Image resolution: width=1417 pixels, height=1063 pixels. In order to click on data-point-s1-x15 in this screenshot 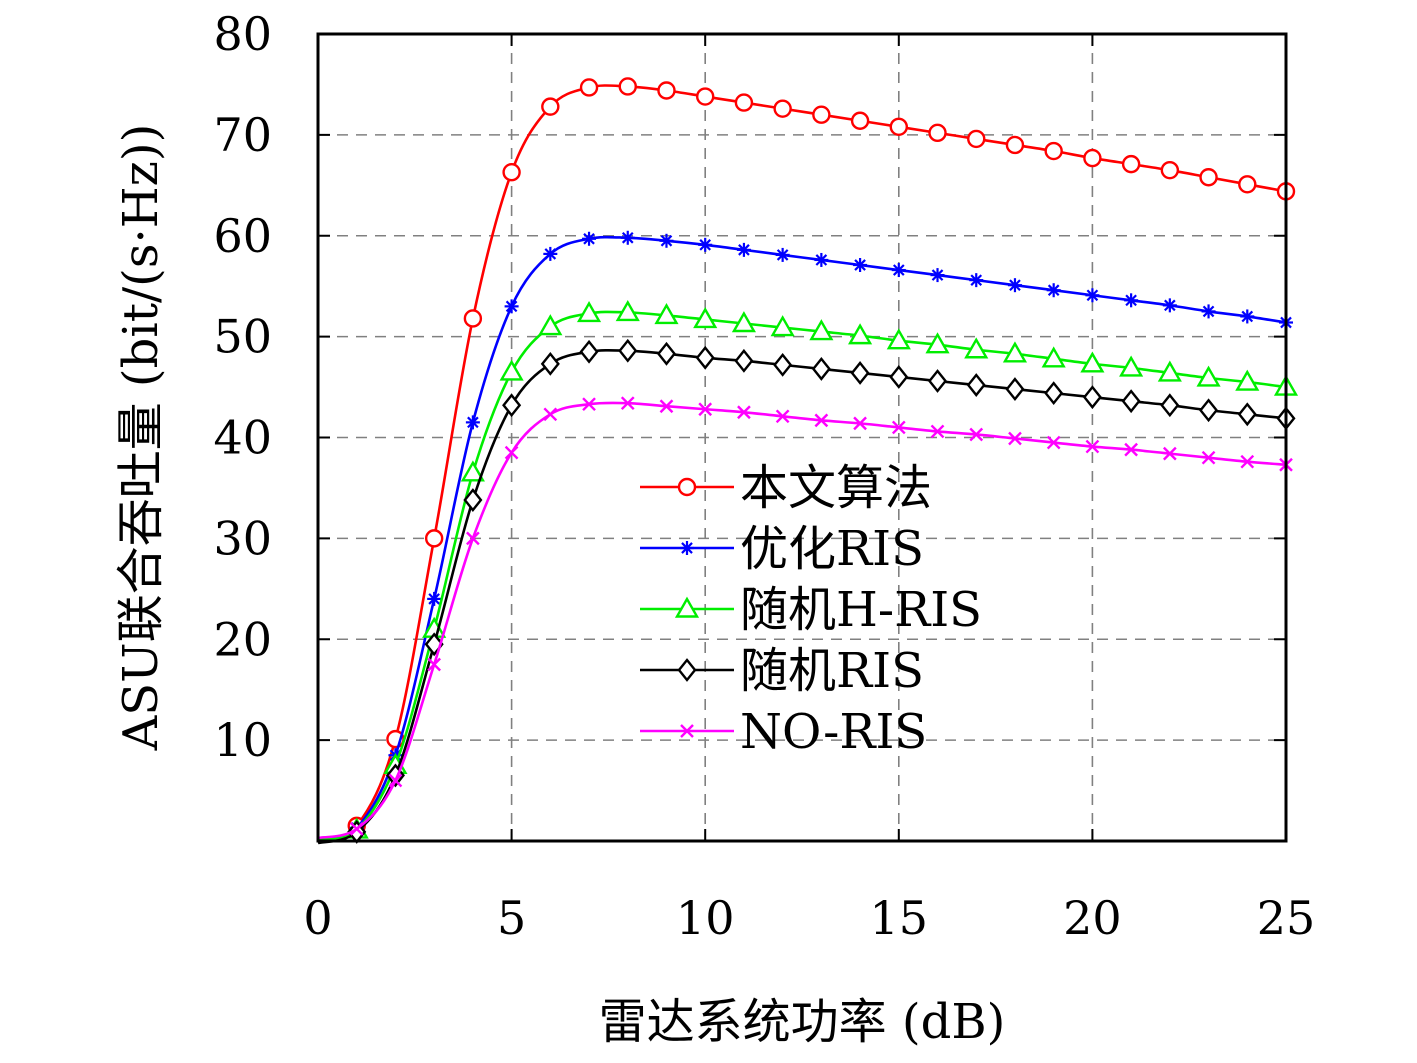, I will do `click(898, 270)`.